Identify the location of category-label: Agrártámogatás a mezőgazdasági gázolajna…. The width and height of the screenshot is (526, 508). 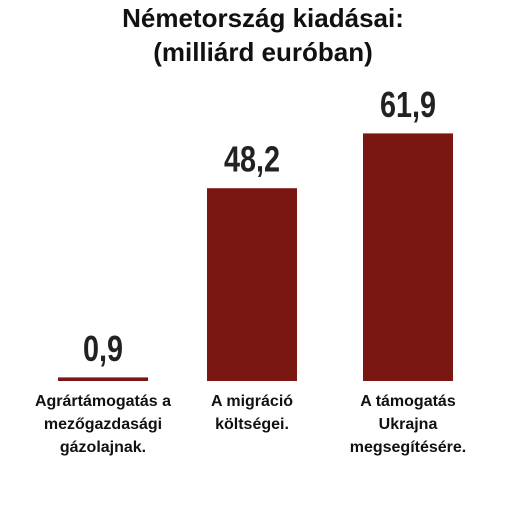
(103, 424).